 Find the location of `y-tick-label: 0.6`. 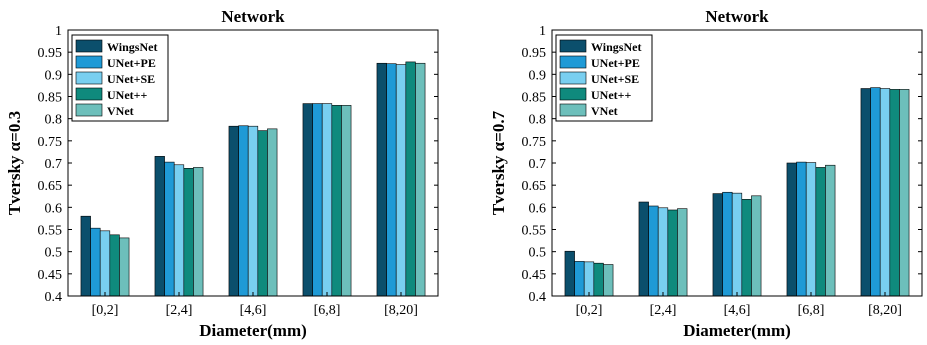

y-tick-label: 0.6 is located at coordinates (538, 208).